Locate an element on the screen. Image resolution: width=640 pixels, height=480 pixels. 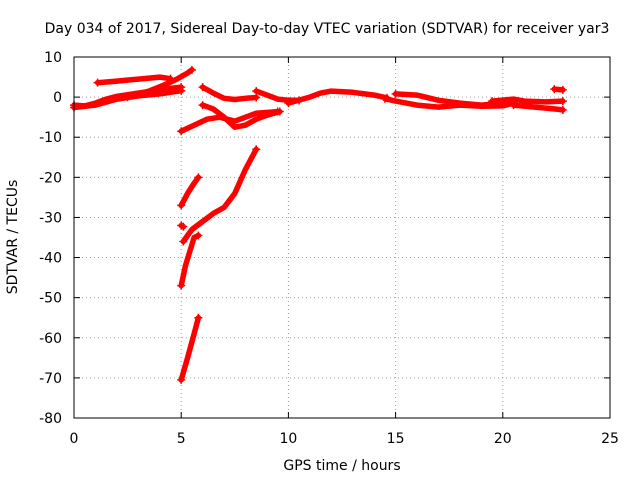
y-tick-label: 10 is located at coordinates (53, 58).